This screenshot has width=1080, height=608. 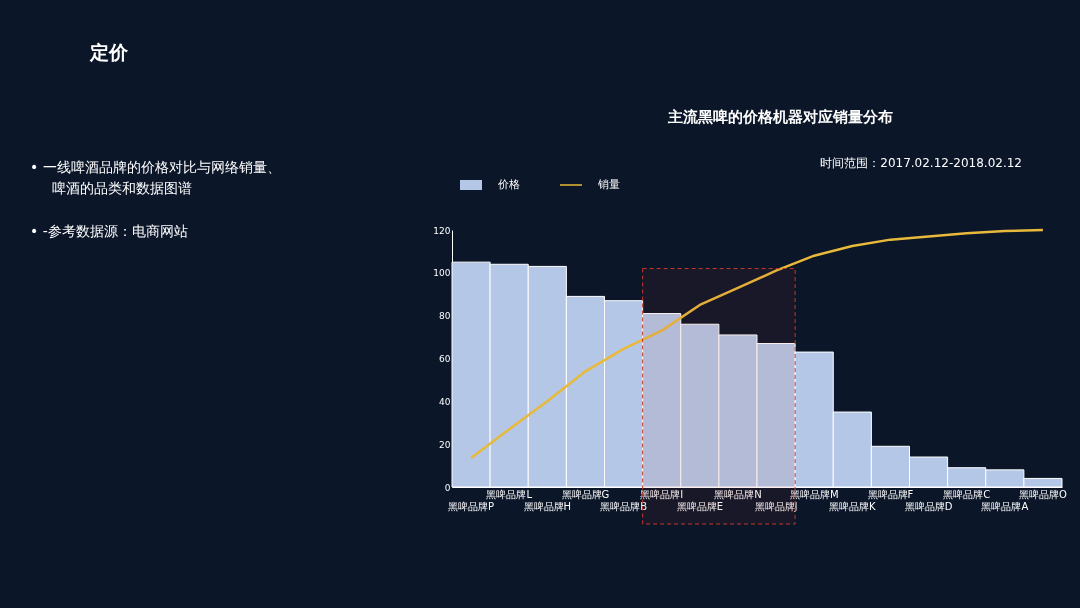 I want to click on x-tick-label: 黑啤品牌O, so click(x=1043, y=494).